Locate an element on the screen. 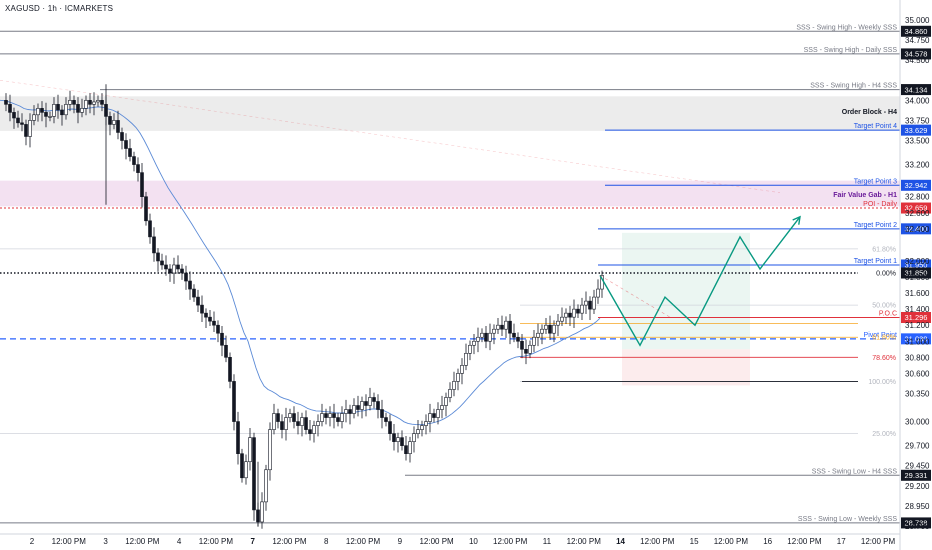 Image resolution: width=932 pixels, height=550 pixels. level-label: POI - Daily is located at coordinates (880, 204).